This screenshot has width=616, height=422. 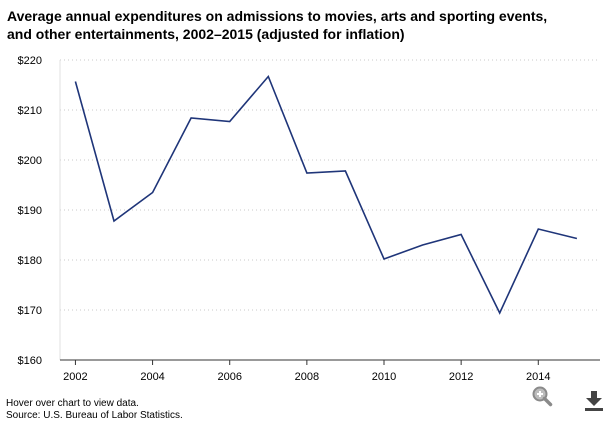 I want to click on y-tick-label: $200, so click(x=30, y=161).